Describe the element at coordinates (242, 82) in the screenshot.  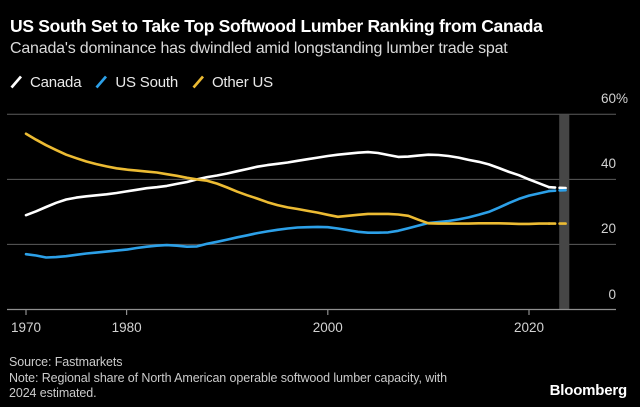
I see `legend-label: Other US` at that location.